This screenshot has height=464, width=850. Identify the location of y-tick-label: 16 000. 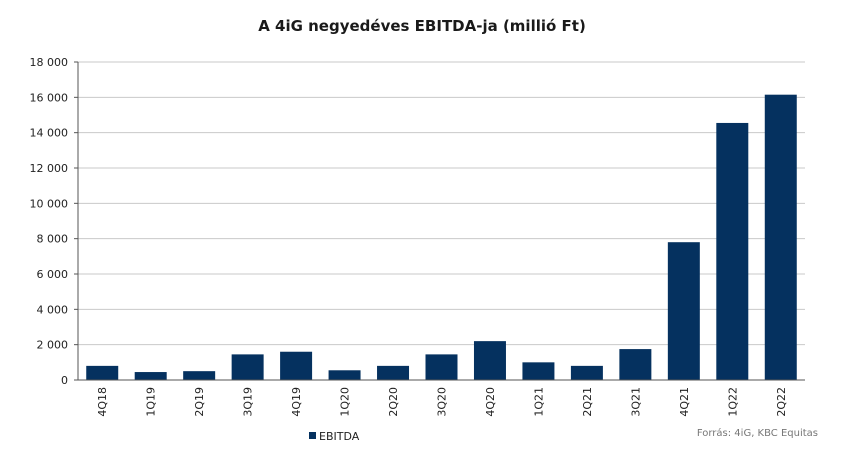
(49, 97).